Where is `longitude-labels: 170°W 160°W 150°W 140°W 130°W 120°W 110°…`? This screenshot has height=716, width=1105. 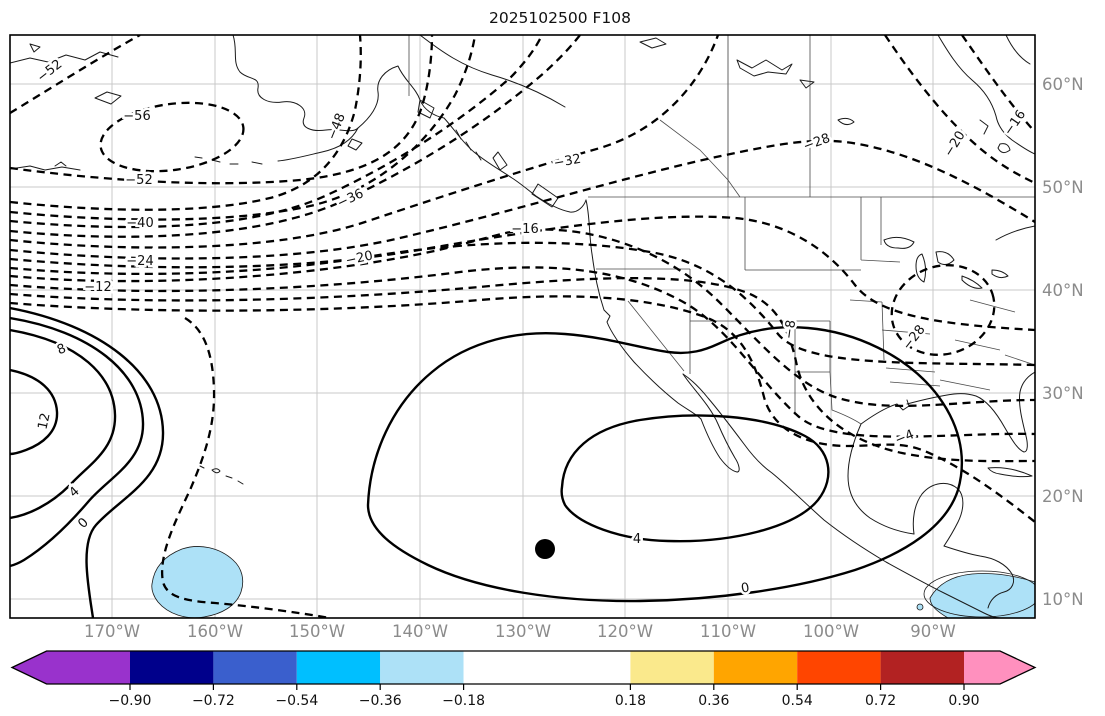 longitude-labels: 170°W 160°W 150°W 140°W 130°W 120°W 110°… is located at coordinates (520, 631).